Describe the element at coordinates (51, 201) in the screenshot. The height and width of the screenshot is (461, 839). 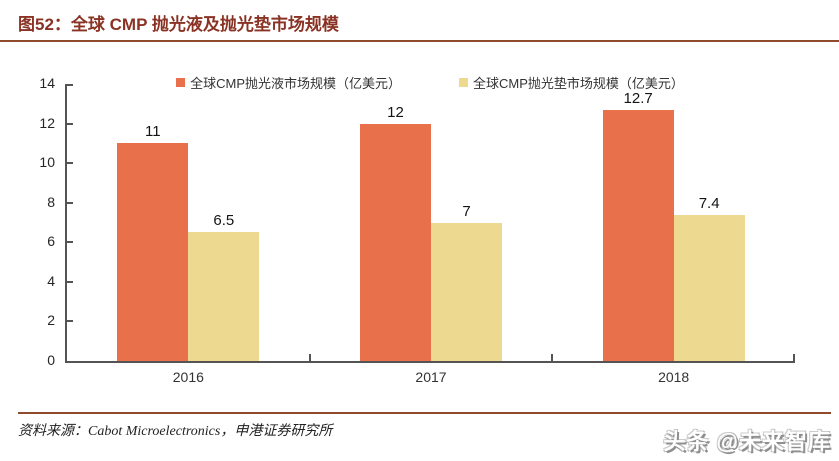
I see `y-axis-label: 8` at that location.